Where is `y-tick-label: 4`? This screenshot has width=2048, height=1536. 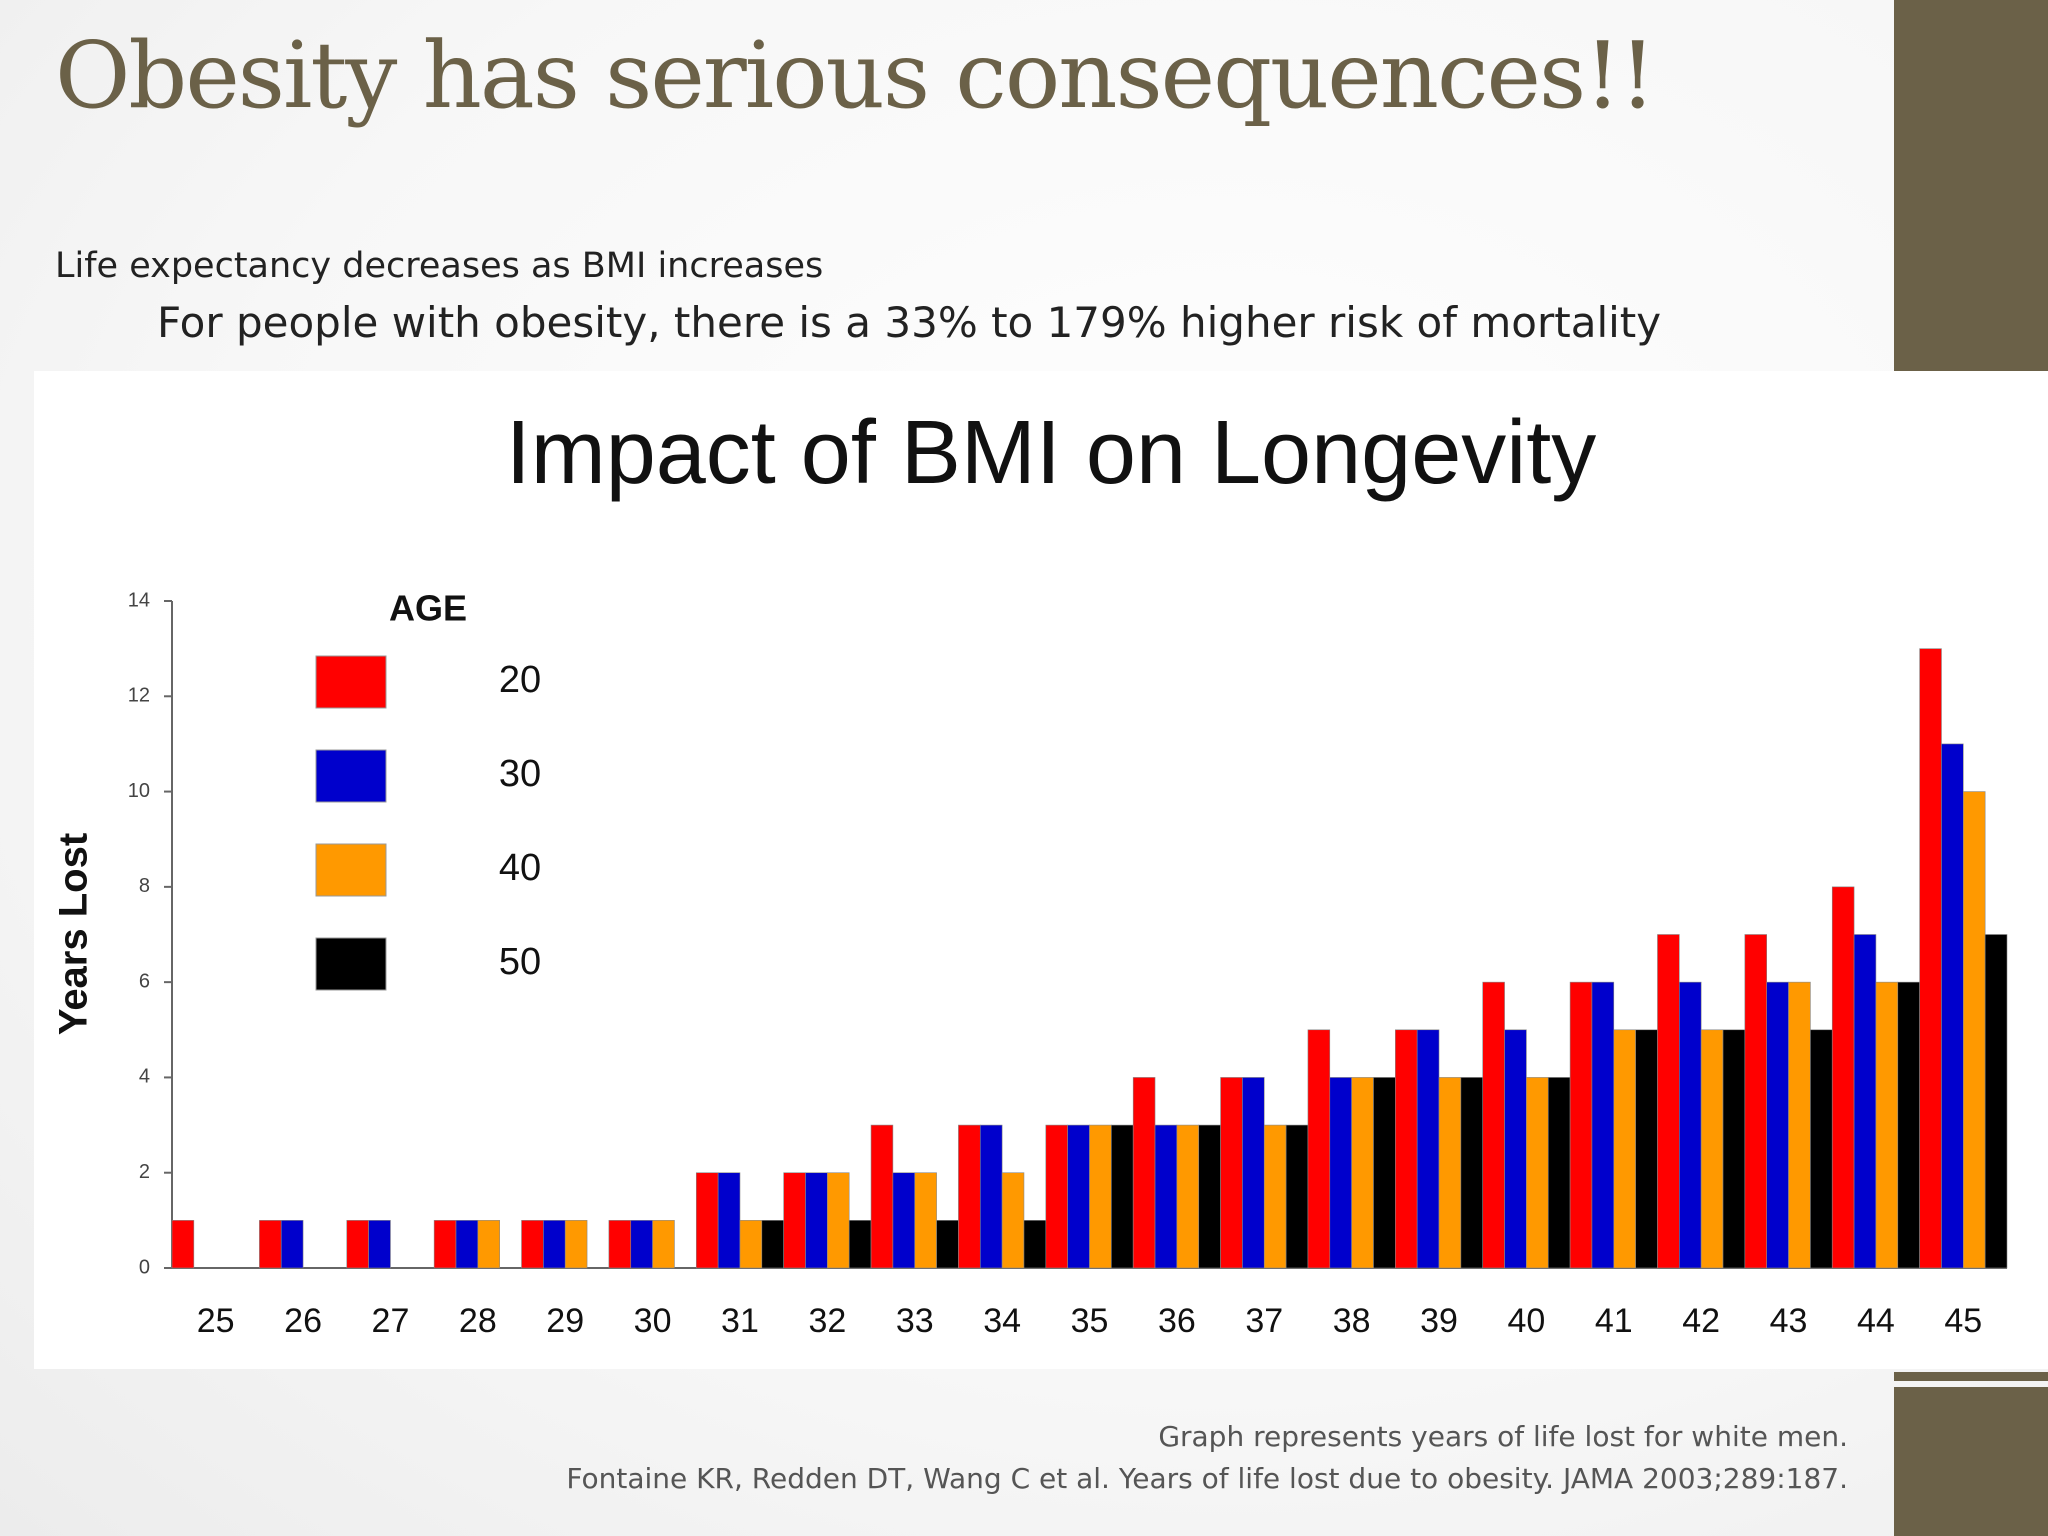 y-tick-label: 4 is located at coordinates (144, 1077).